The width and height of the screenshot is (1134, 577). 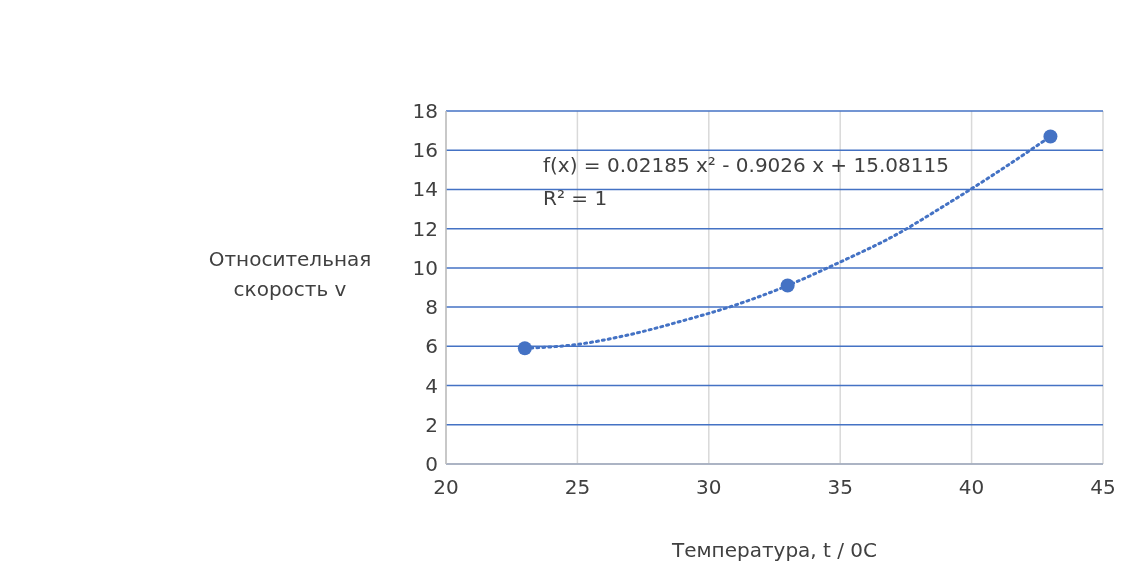 I want to click on y-tick-label: 12, so click(x=425, y=228).